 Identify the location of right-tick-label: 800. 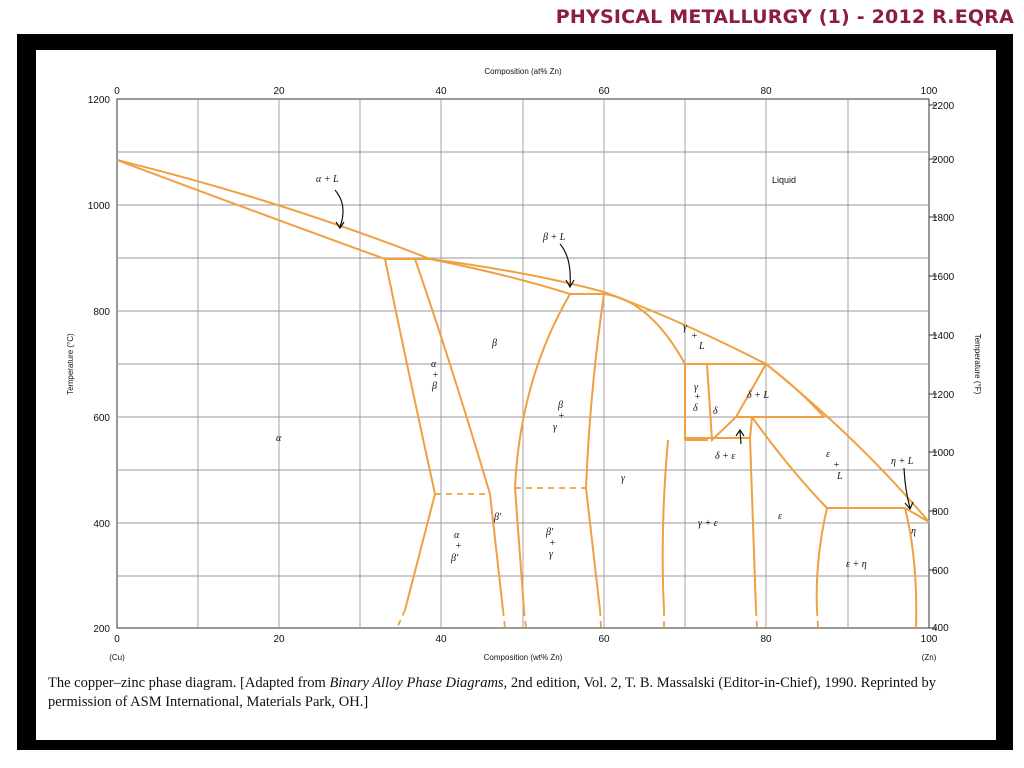
(940, 512).